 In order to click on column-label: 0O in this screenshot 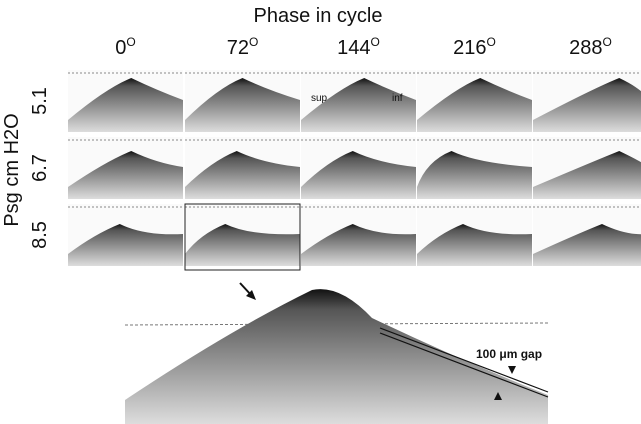, I will do `click(125, 47)`.